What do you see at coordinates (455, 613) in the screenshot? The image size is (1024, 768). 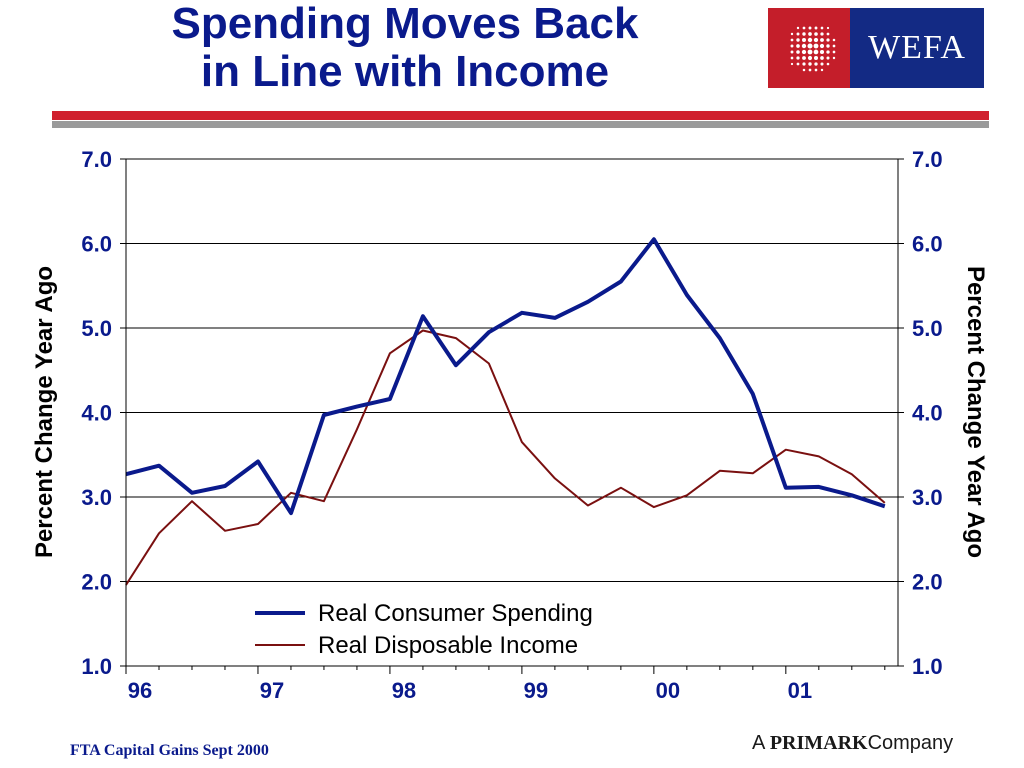 I see `legend-label-consumer-spending: Real Consumer Spending` at bounding box center [455, 613].